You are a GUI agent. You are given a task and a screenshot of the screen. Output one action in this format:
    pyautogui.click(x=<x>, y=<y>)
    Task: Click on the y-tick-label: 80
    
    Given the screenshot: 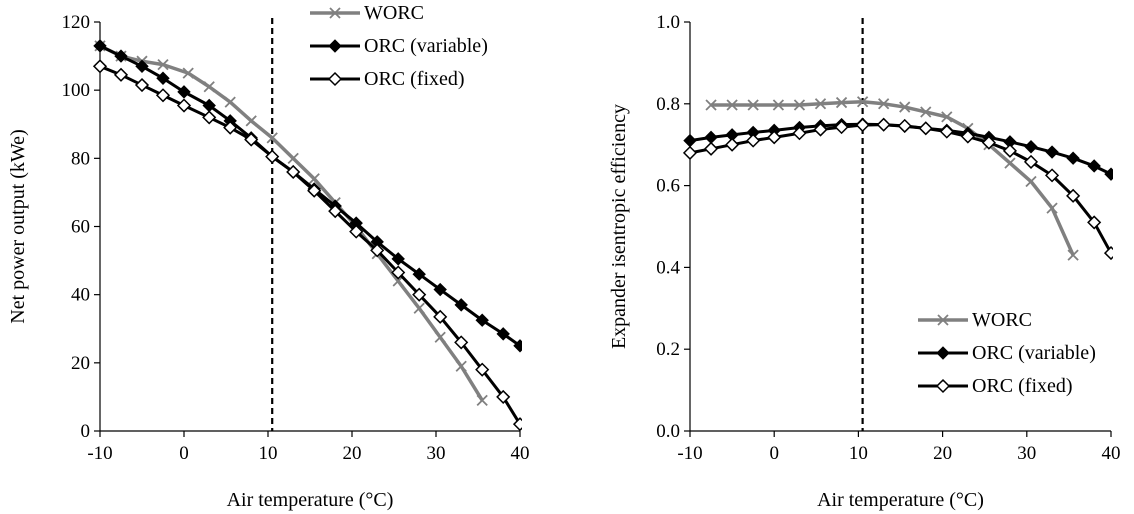 What is the action you would take?
    pyautogui.click(x=80, y=158)
    